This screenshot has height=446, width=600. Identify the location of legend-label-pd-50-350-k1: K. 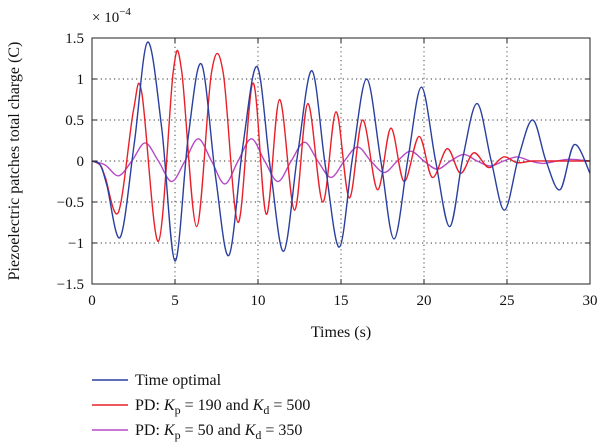
(169, 430).